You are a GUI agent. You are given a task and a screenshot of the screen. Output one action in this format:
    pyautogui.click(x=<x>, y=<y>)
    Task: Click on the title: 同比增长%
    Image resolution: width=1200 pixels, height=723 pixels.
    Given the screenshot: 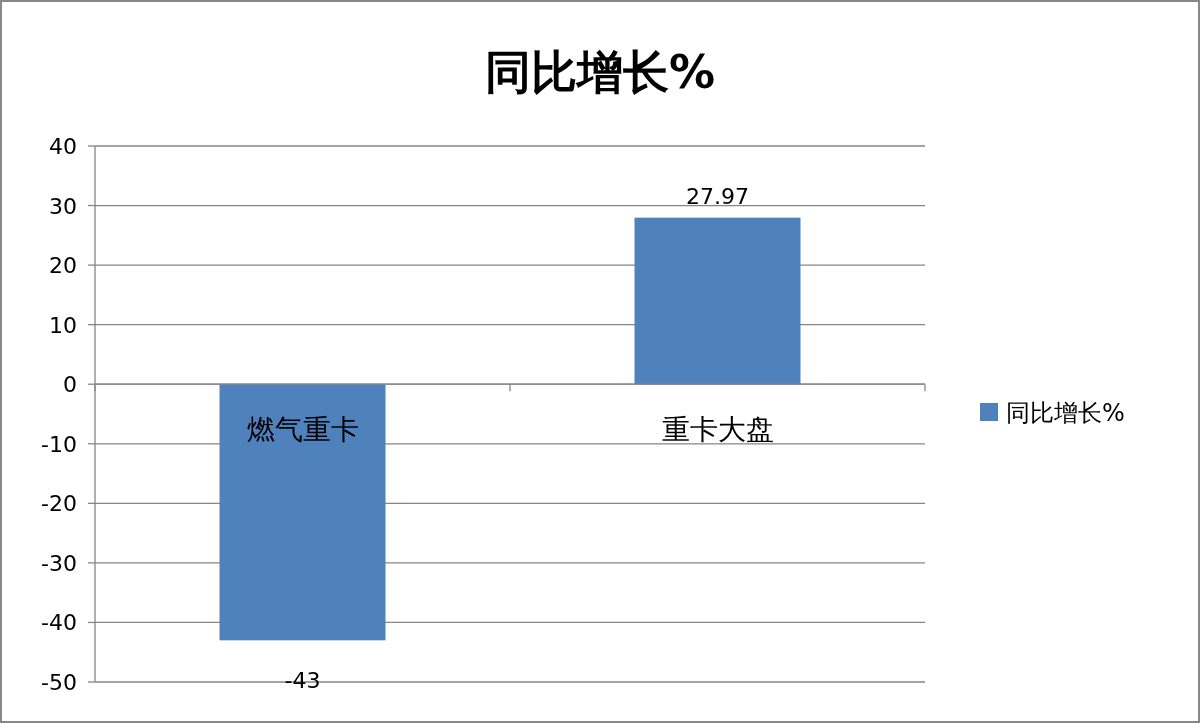 What is the action you would take?
    pyautogui.click(x=600, y=72)
    